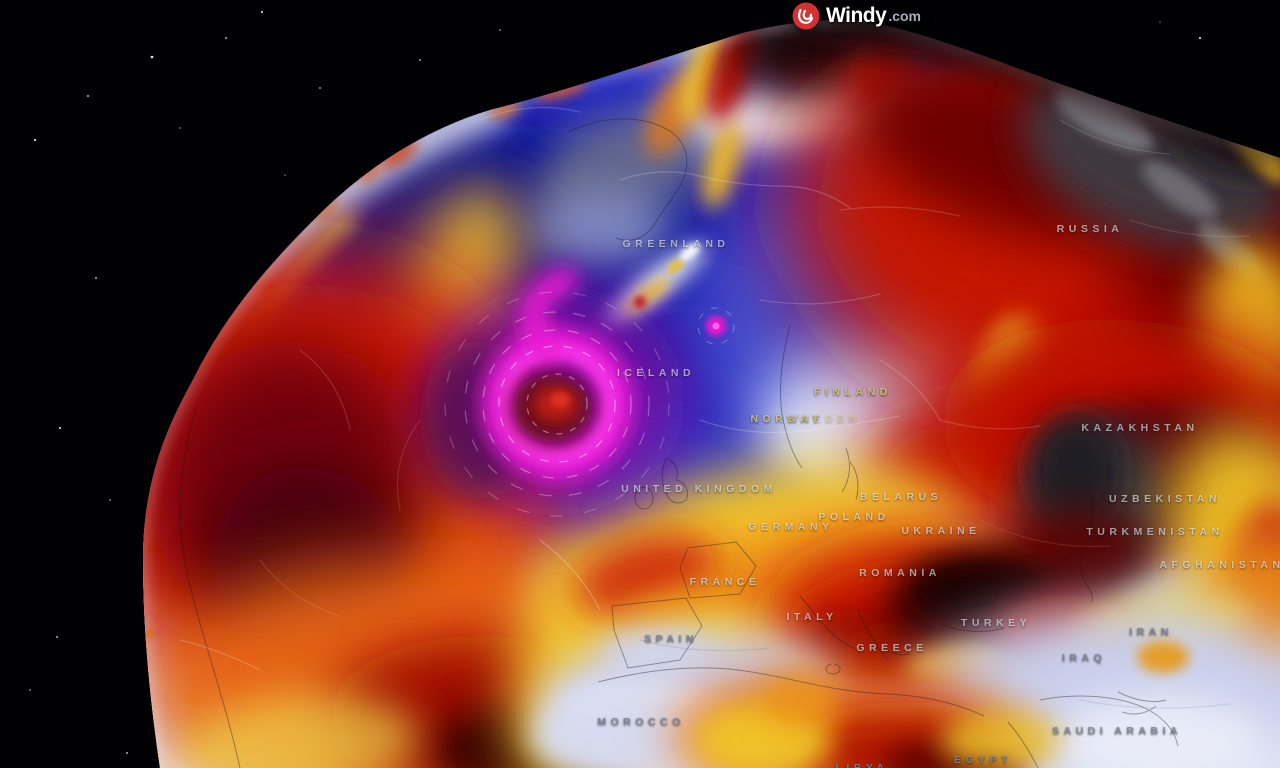 Image resolution: width=1280 pixels, height=768 pixels. What do you see at coordinates (573, 391) in the screenshot?
I see `polar-vortex` at bounding box center [573, 391].